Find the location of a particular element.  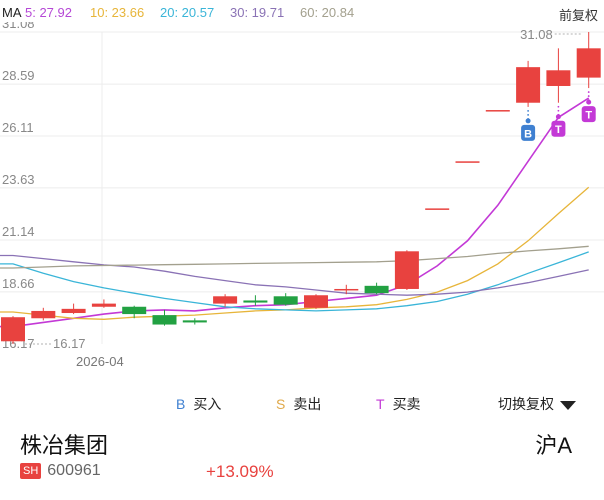

y-tick-label: 26.11 is located at coordinates (18, 127).